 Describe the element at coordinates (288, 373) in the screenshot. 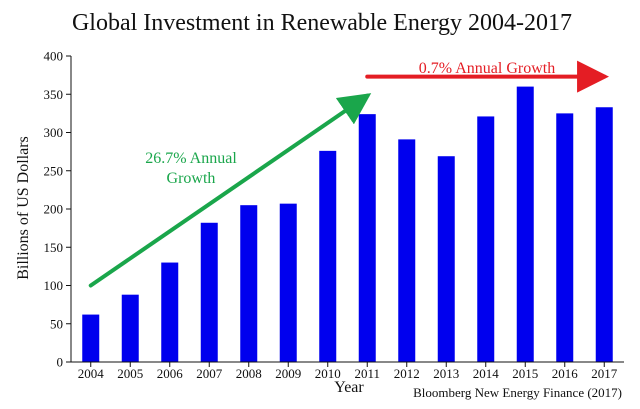

I see `x-tick-label-2009: 2009` at that location.